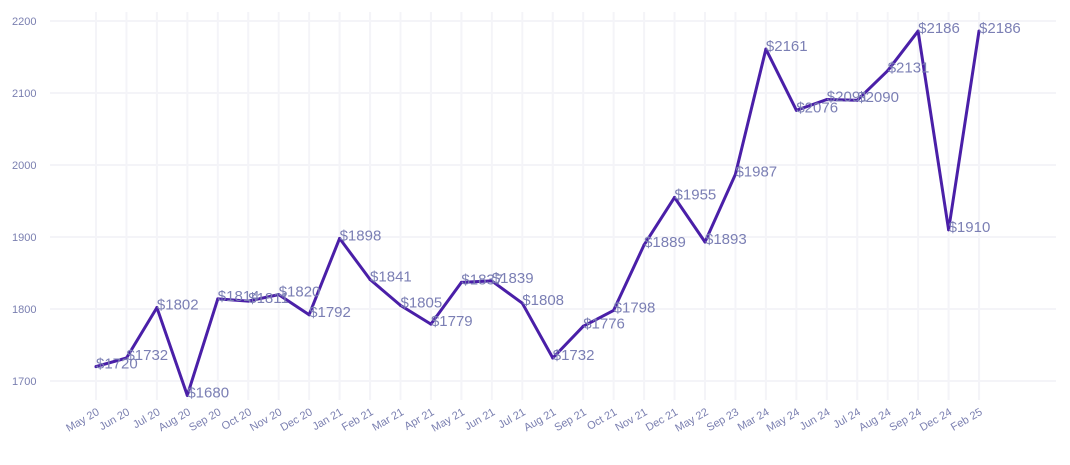 The width and height of the screenshot is (1070, 465). I want to click on x-tick-label: Sep 23, so click(723, 420).